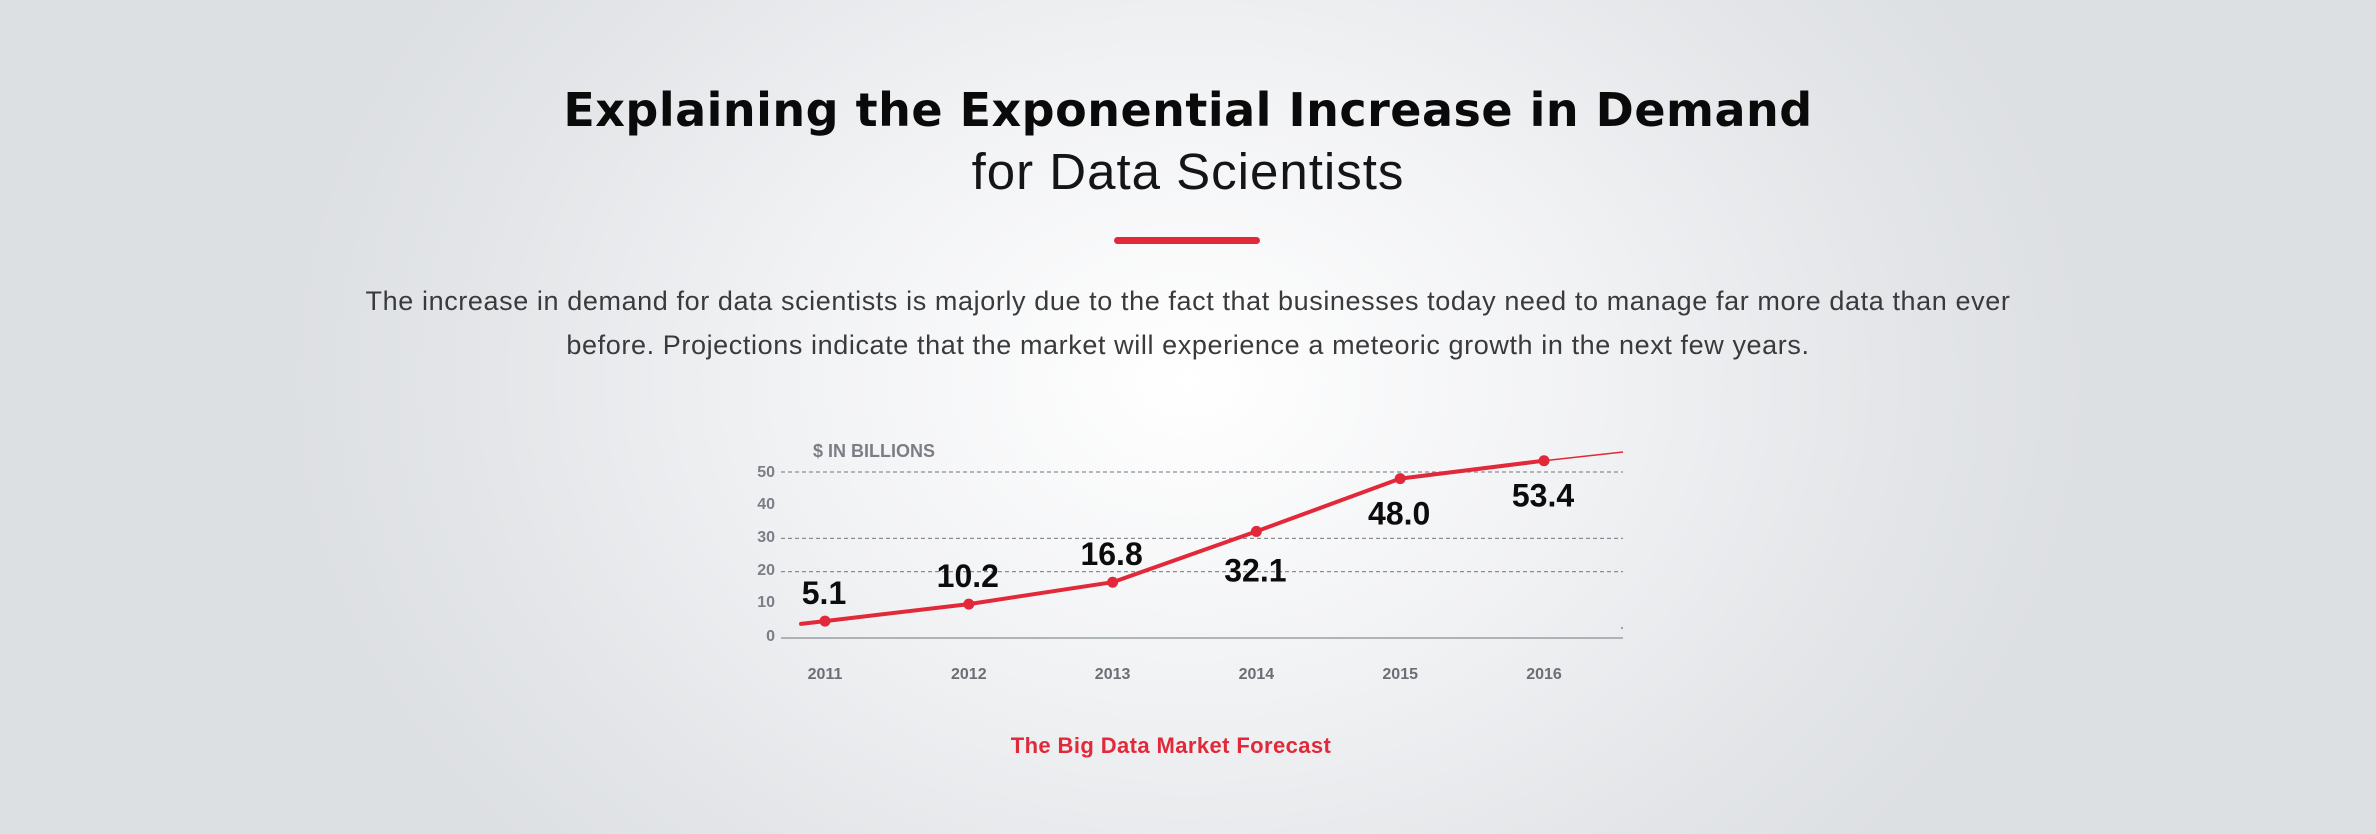 This screenshot has height=834, width=2376. Describe the element at coordinates (1257, 674) in the screenshot. I see `x-tick-label: 2014` at that location.